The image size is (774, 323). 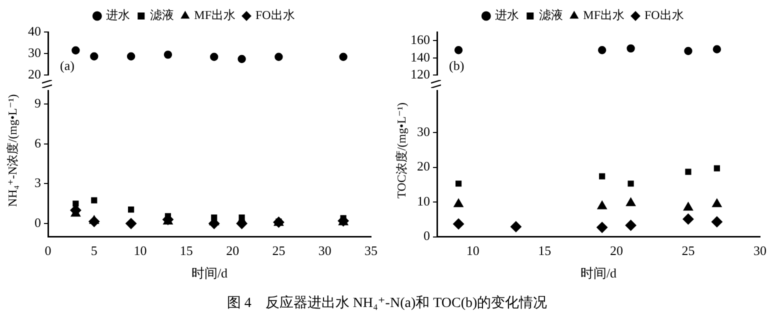 I want to click on annotation: (b), so click(x=456, y=66).